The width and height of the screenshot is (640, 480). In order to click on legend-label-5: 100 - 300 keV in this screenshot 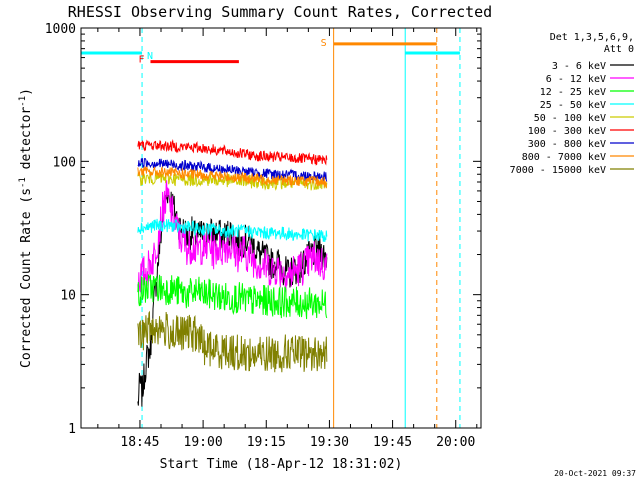, I will do `click(567, 131)`.